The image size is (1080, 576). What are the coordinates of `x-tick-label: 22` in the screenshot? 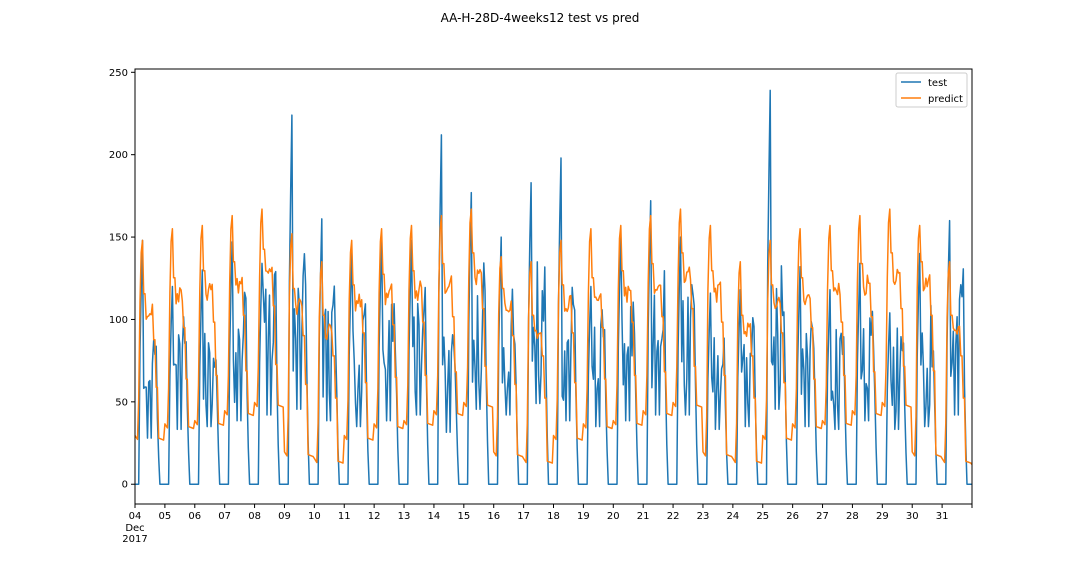 It's located at (673, 516).